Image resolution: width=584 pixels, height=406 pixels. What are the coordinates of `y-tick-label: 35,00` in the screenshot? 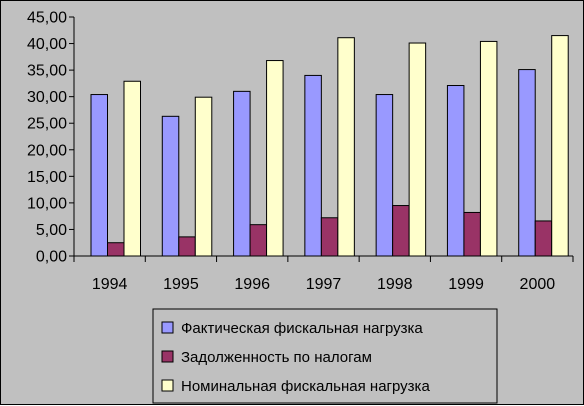 It's located at (47, 71).